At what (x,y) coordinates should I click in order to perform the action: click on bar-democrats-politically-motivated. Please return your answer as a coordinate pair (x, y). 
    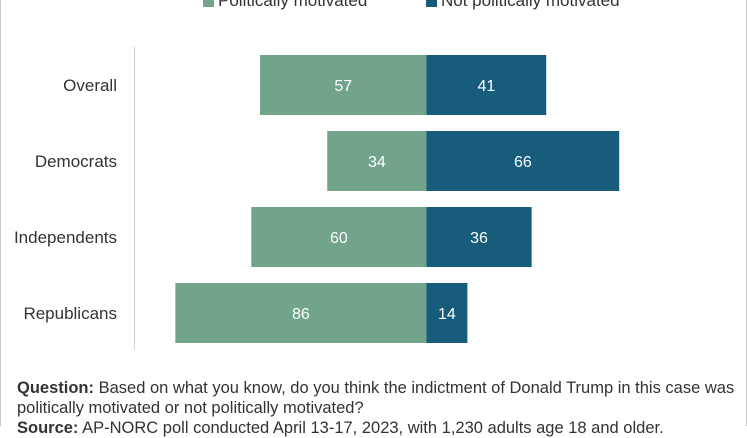
    Looking at the image, I should click on (377, 161).